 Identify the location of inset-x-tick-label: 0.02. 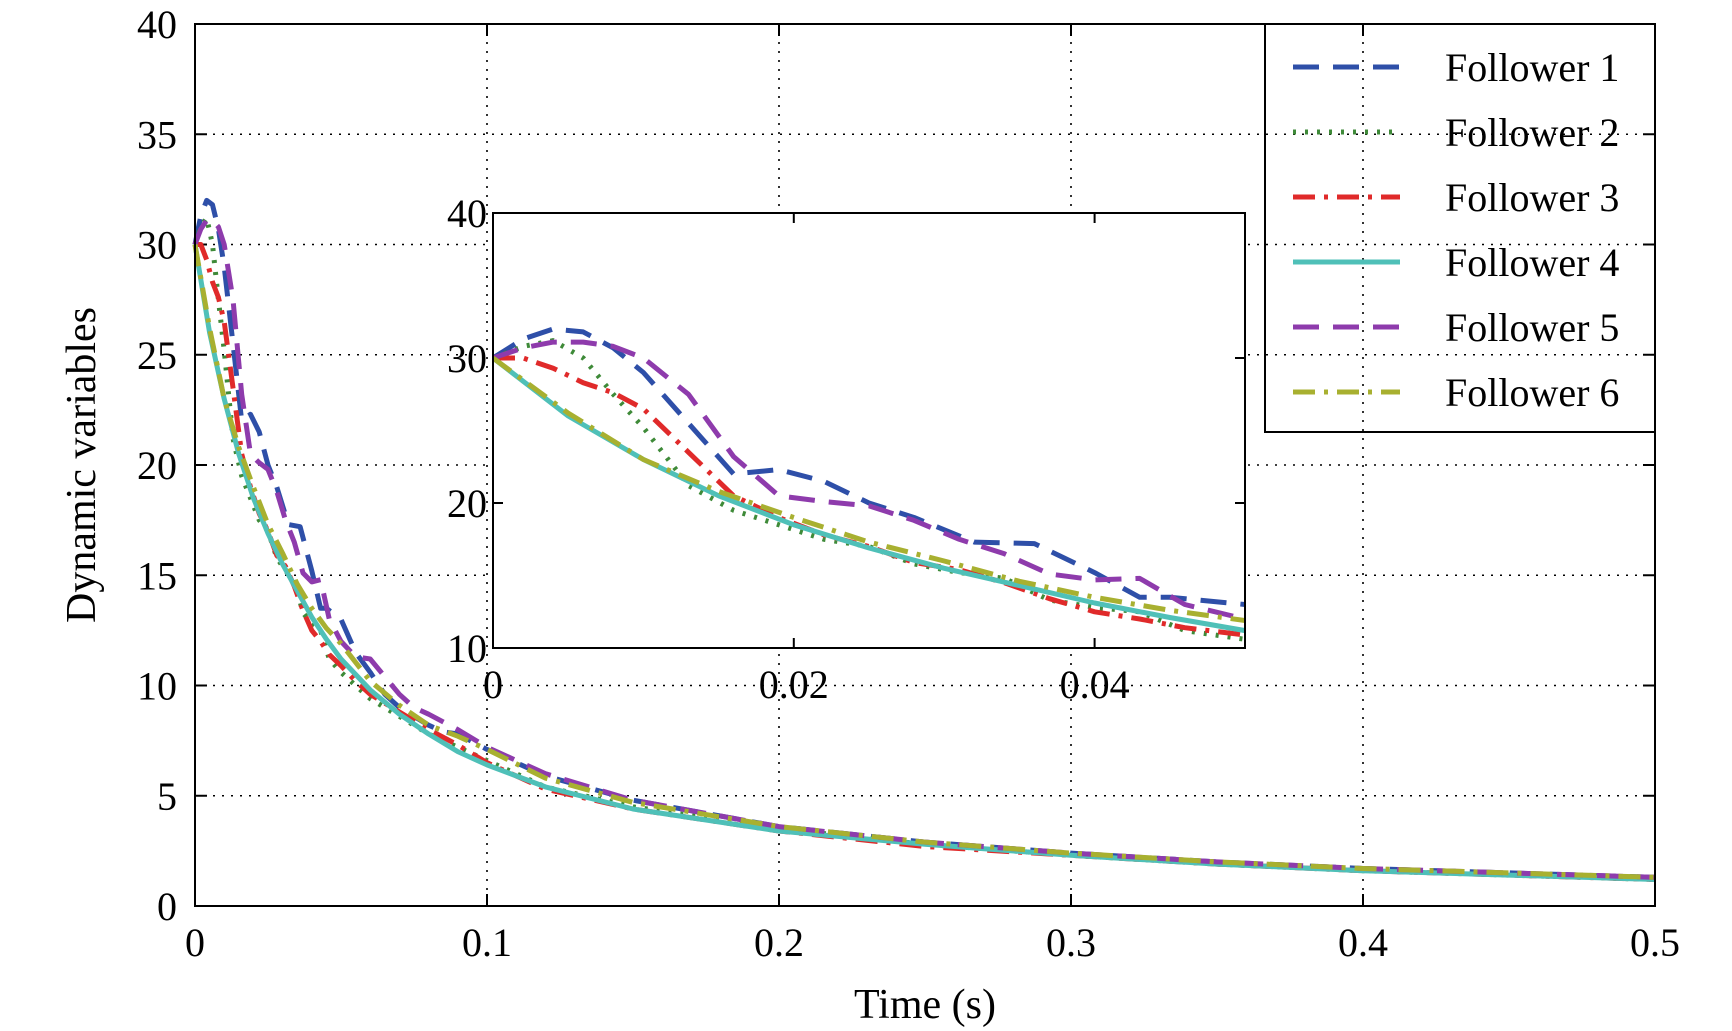
(794, 684).